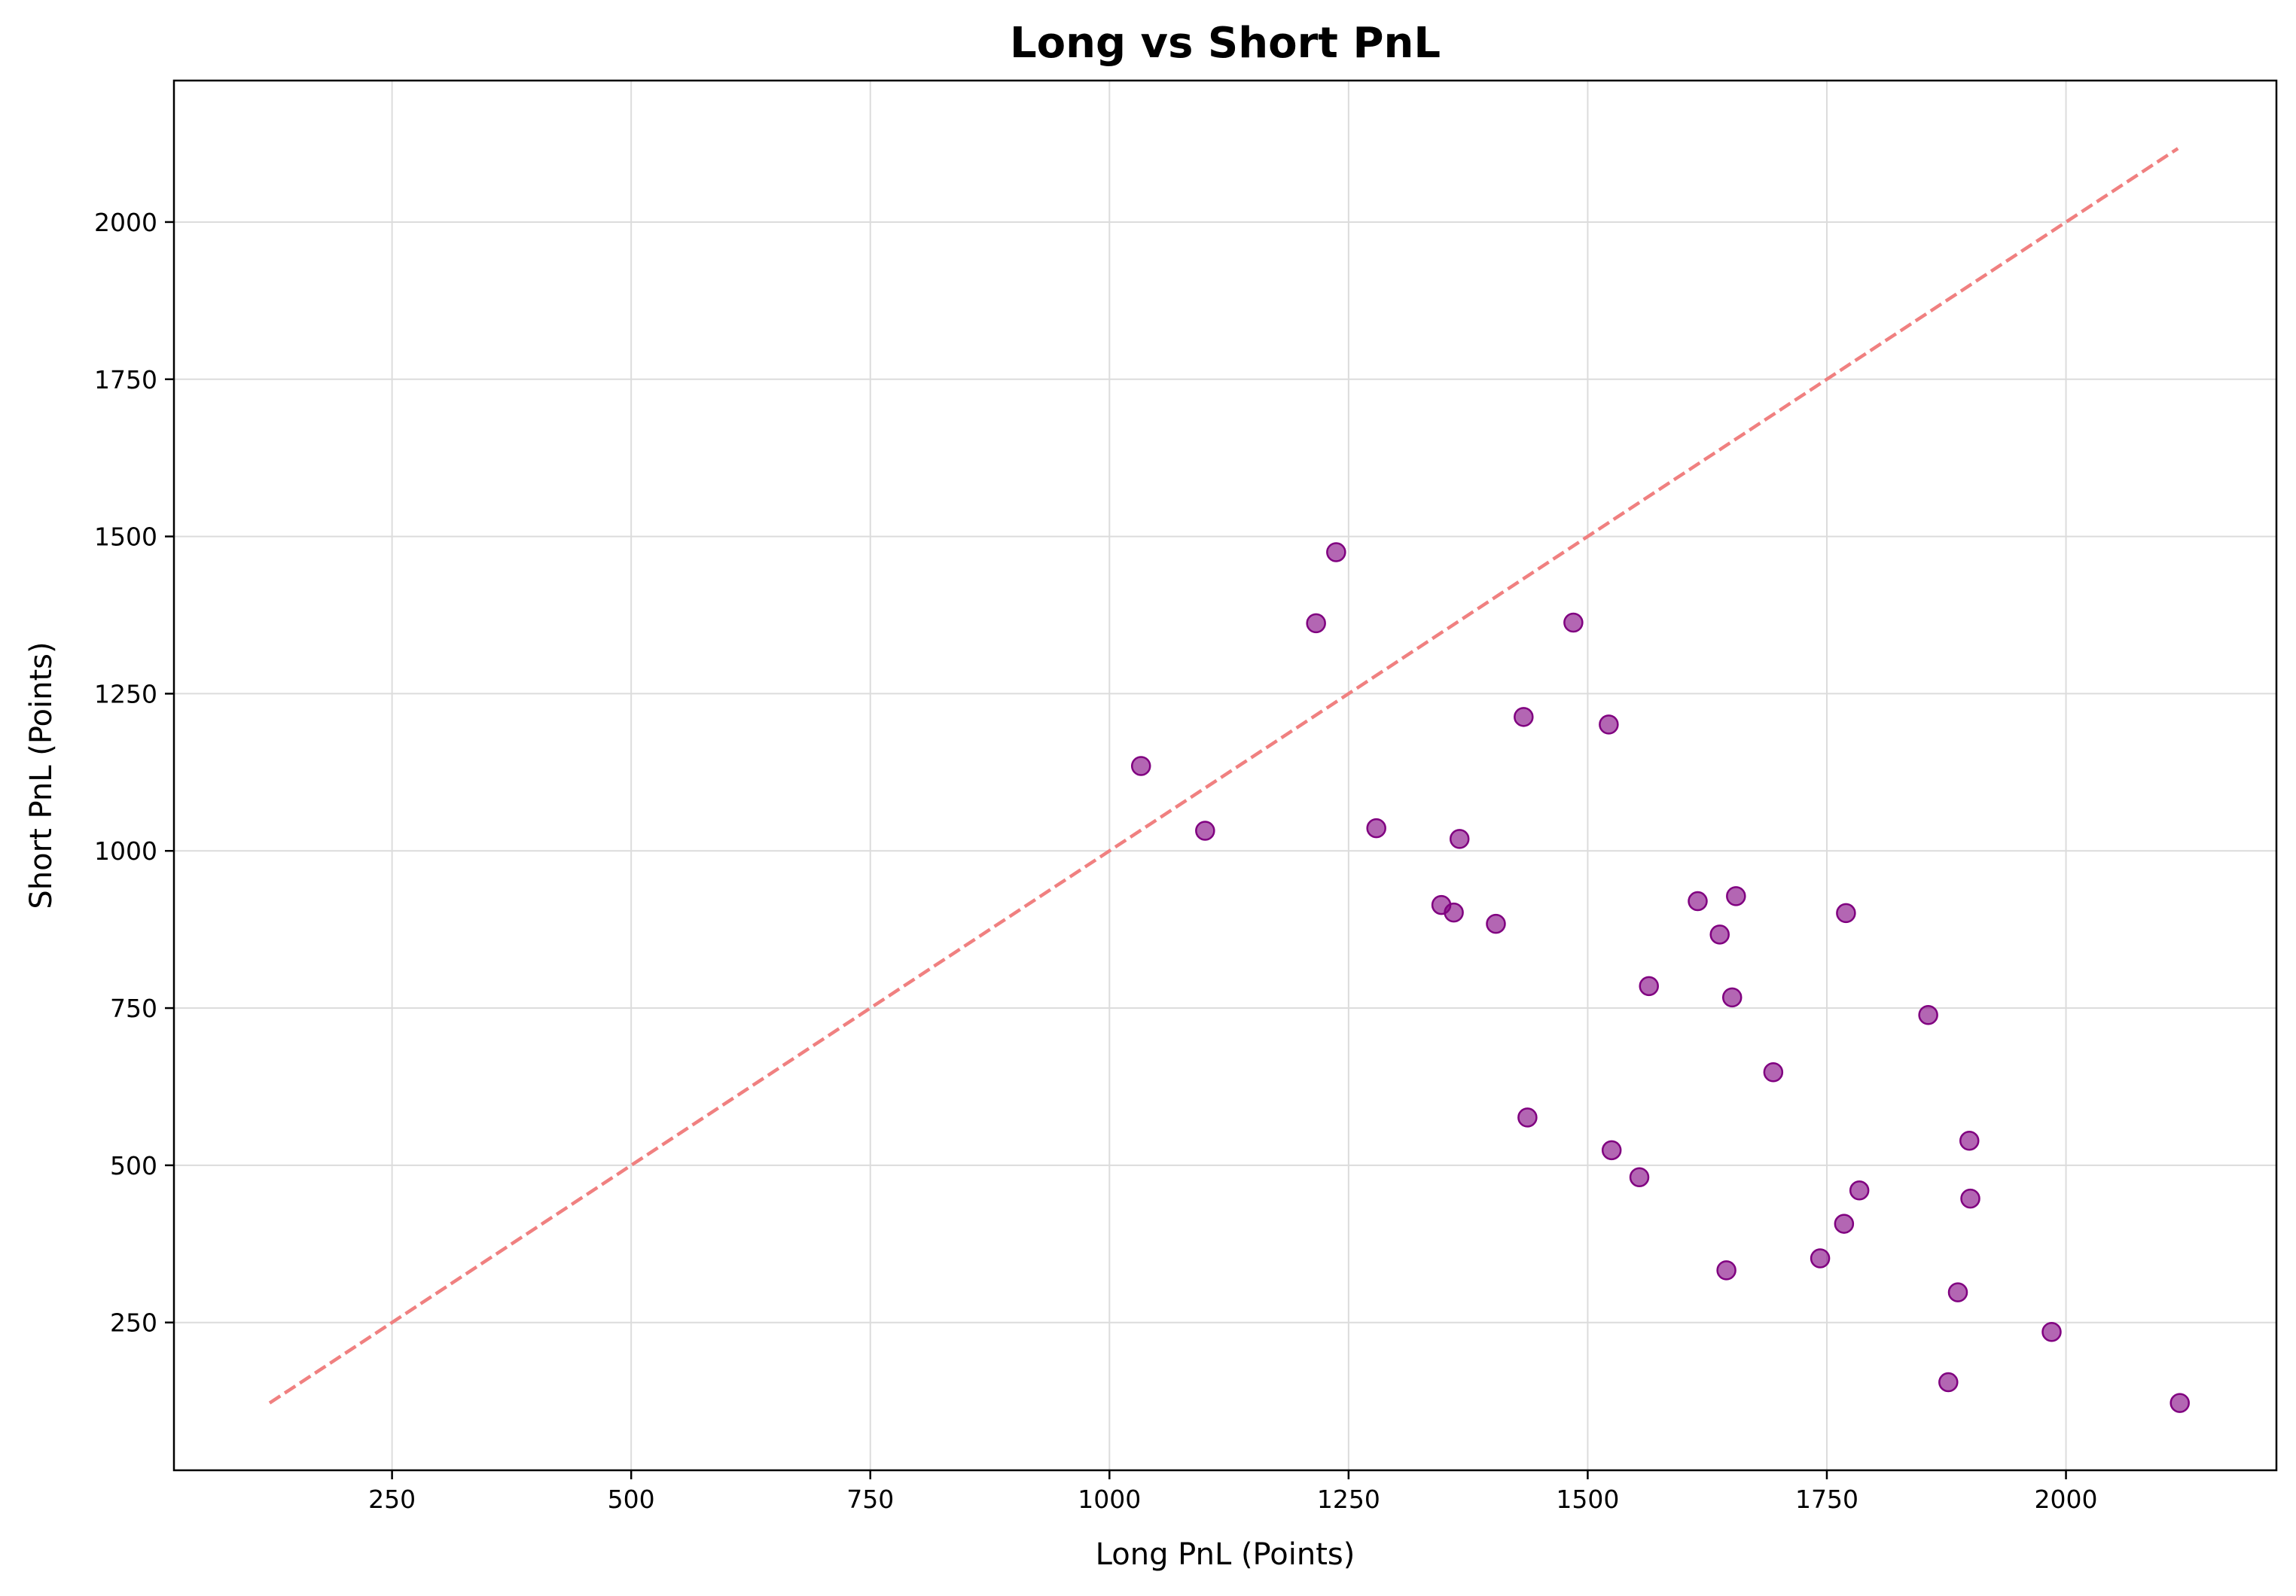  Describe the element at coordinates (1588, 1500) in the screenshot. I see `x-tick-label: 1500` at that location.